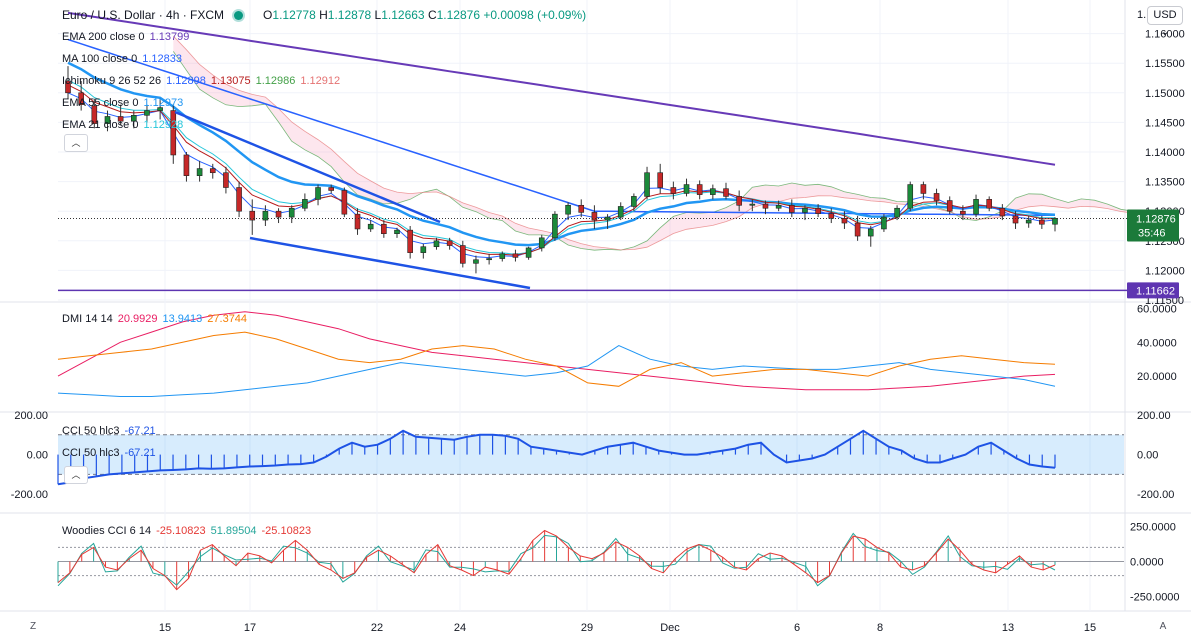  What do you see at coordinates (109, 431) in the screenshot?
I see `legend-cci-a: CCI 50 hlc3 -67.21` at bounding box center [109, 431].